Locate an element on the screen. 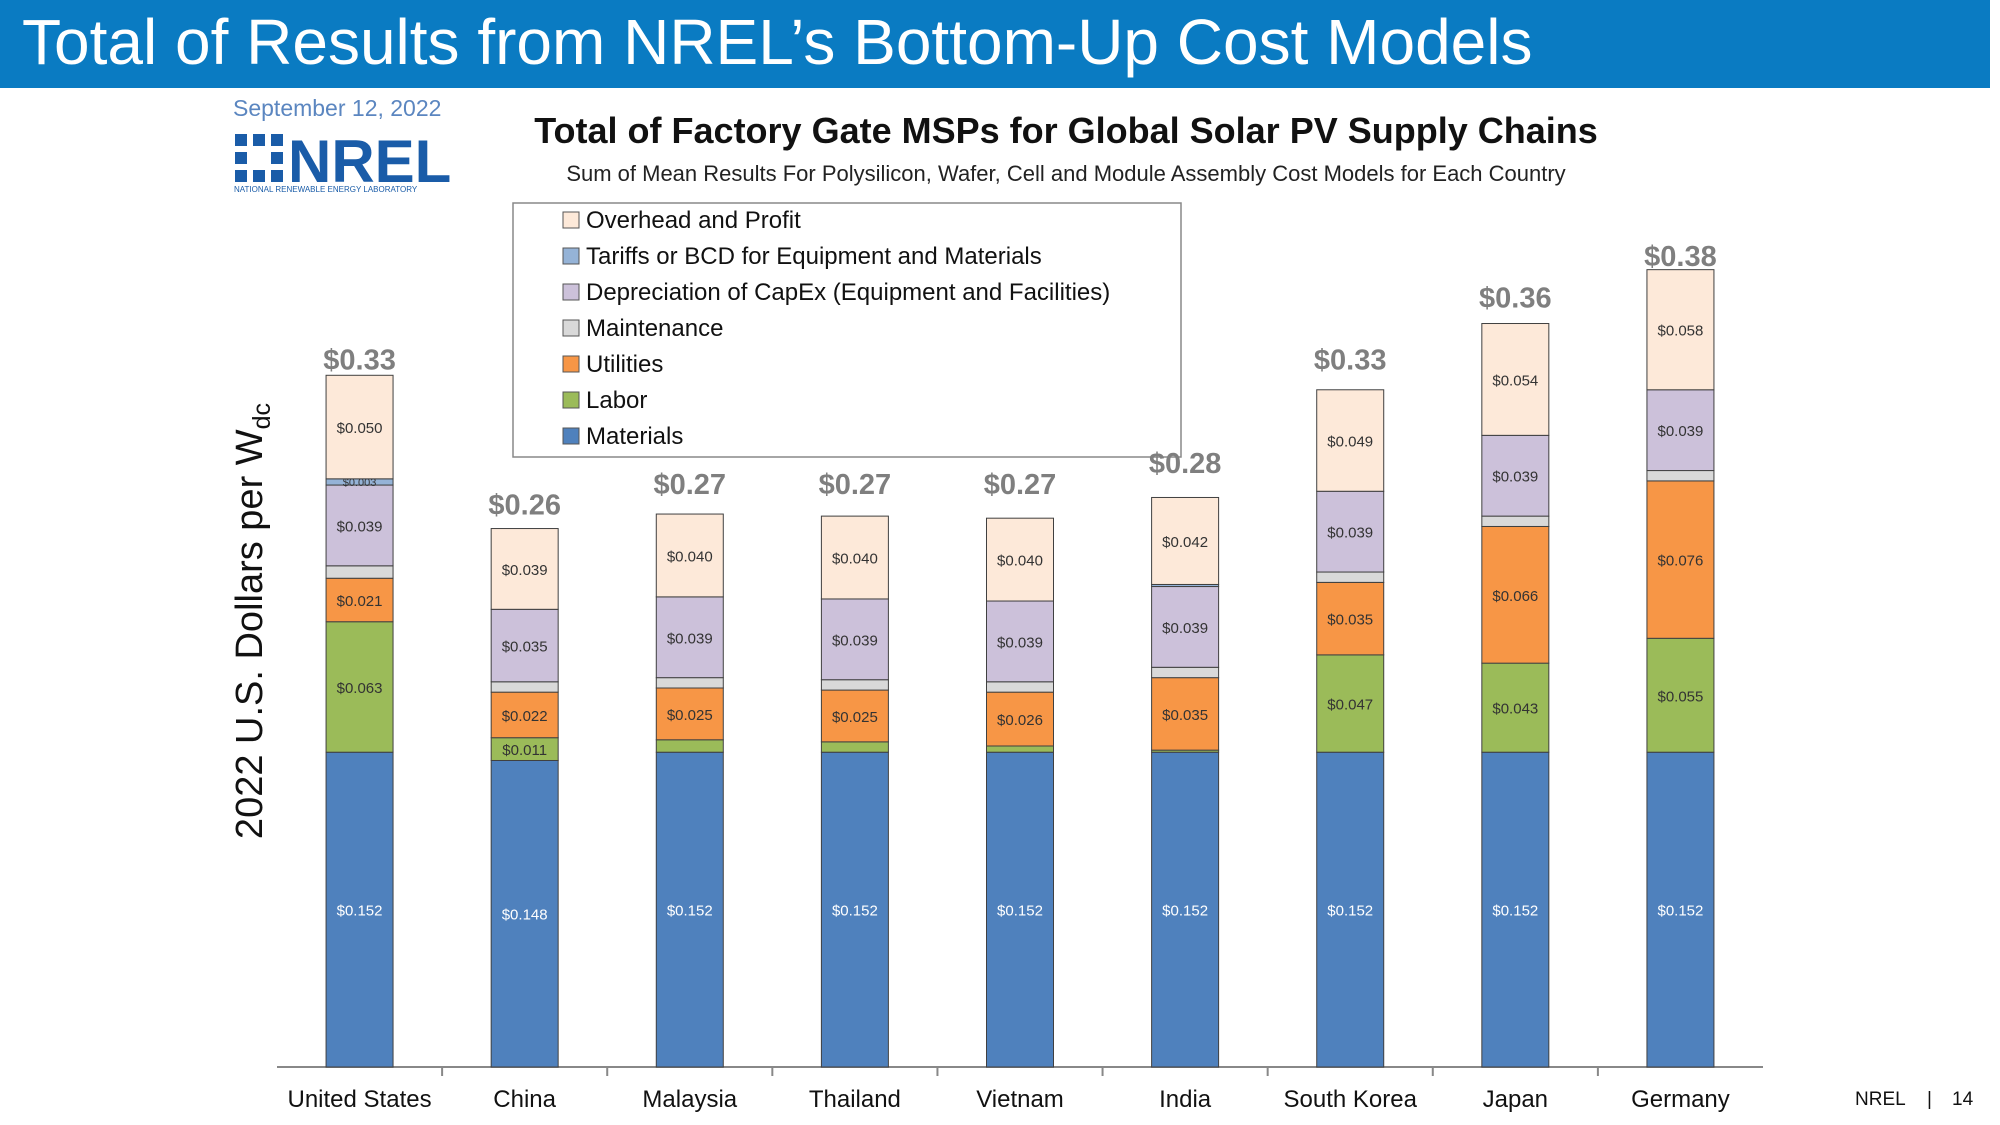 This screenshot has height=1125, width=2000. value-label: $0.066 is located at coordinates (1515, 596).